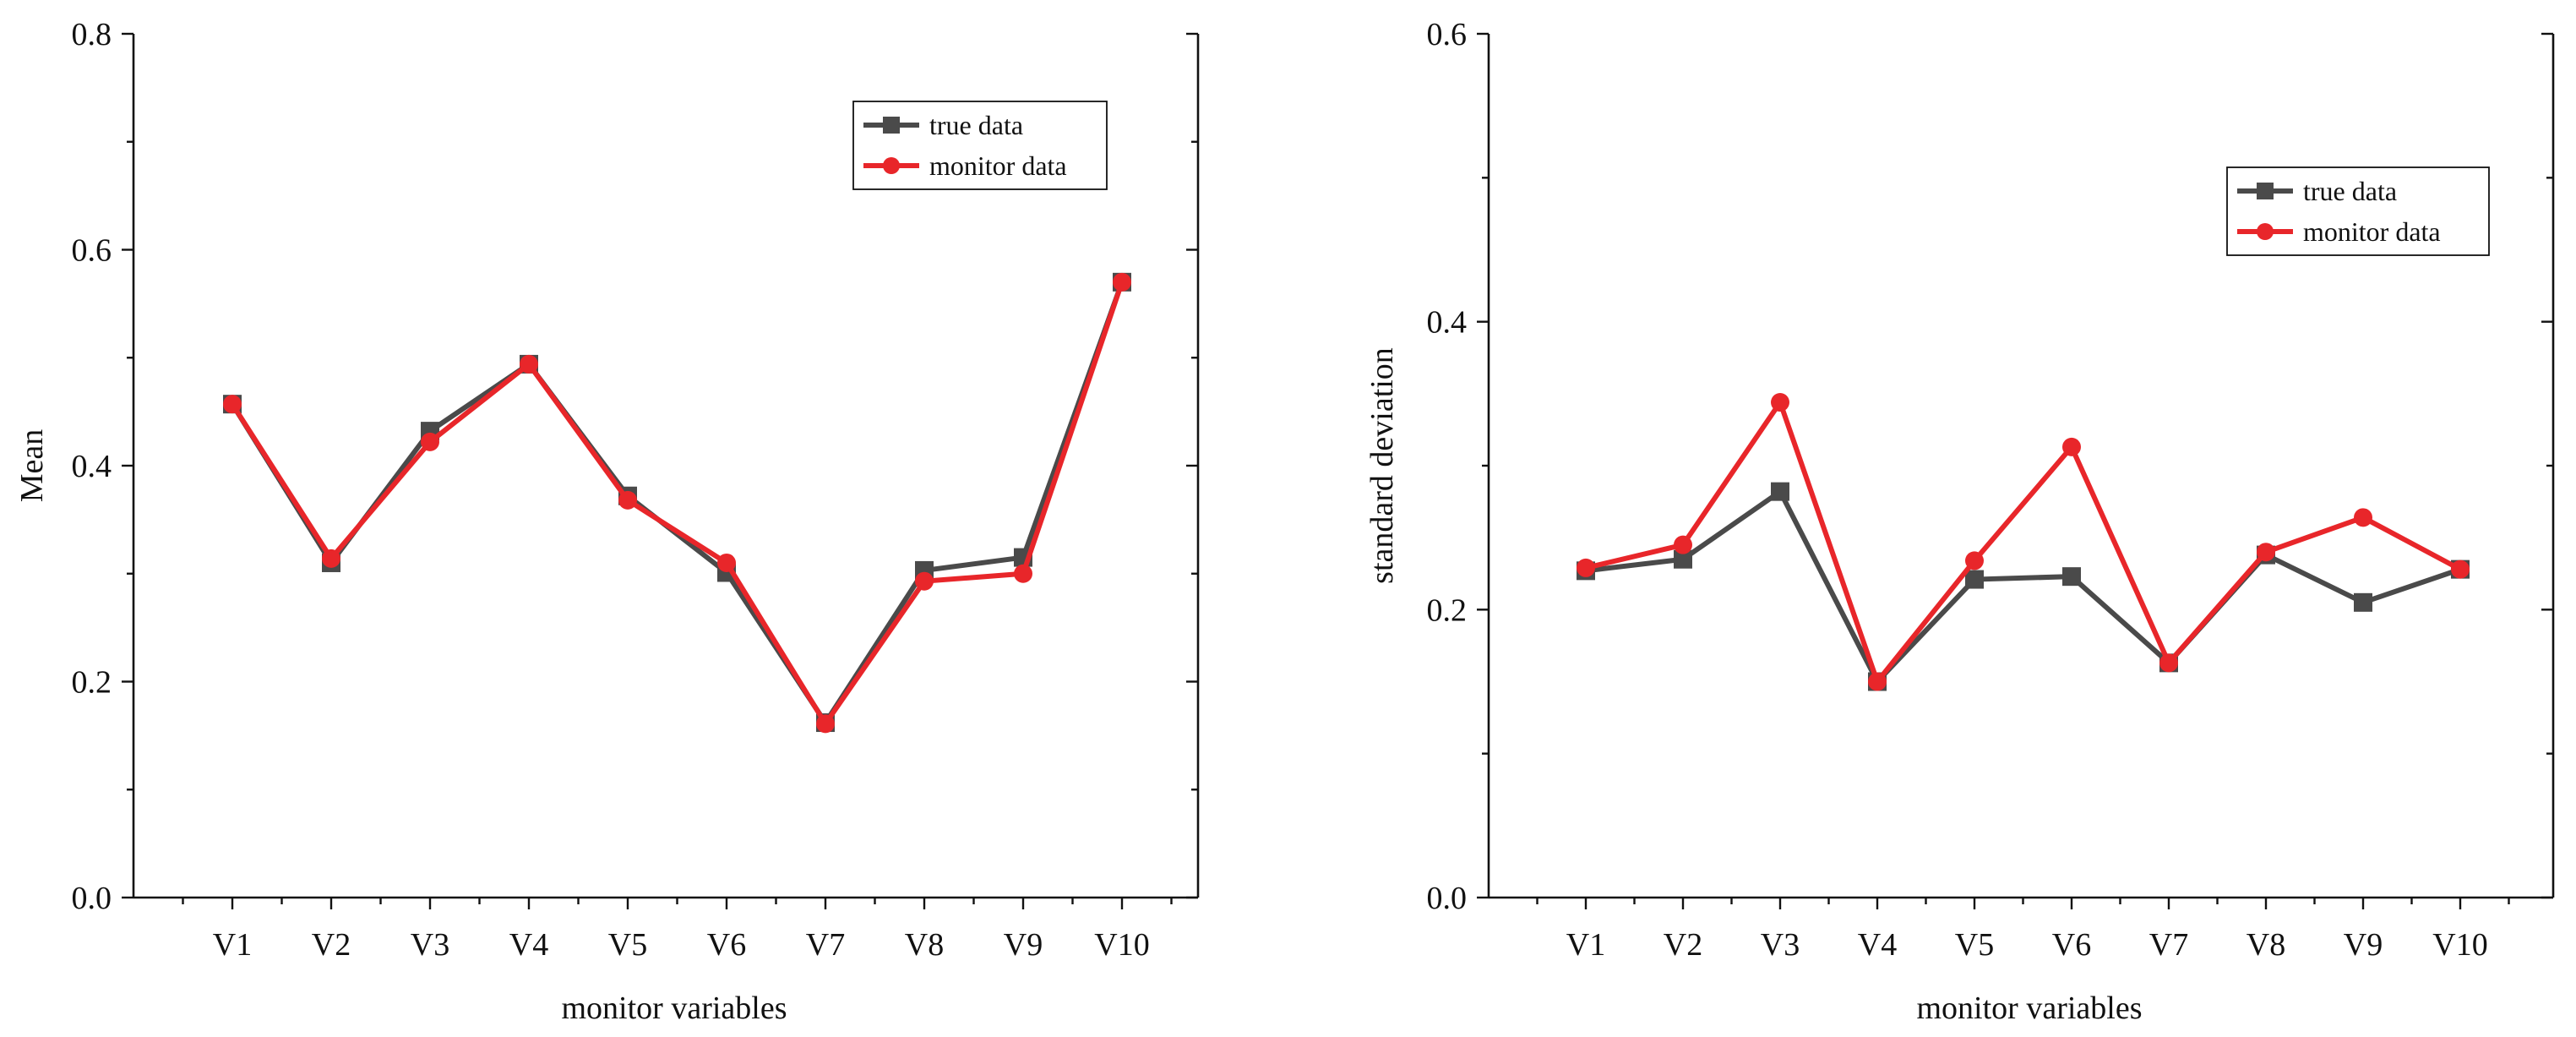 Image resolution: width=2576 pixels, height=1037 pixels. I want to click on y-axis-title: standard deviation, so click(1382, 465).